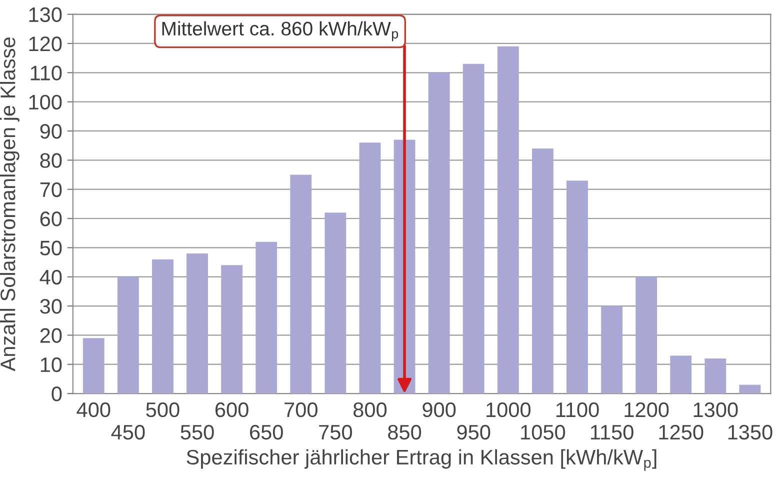 The height and width of the screenshot is (477, 784). Describe the element at coordinates (51, 335) in the screenshot. I see `y-tick-label: 20` at that location.